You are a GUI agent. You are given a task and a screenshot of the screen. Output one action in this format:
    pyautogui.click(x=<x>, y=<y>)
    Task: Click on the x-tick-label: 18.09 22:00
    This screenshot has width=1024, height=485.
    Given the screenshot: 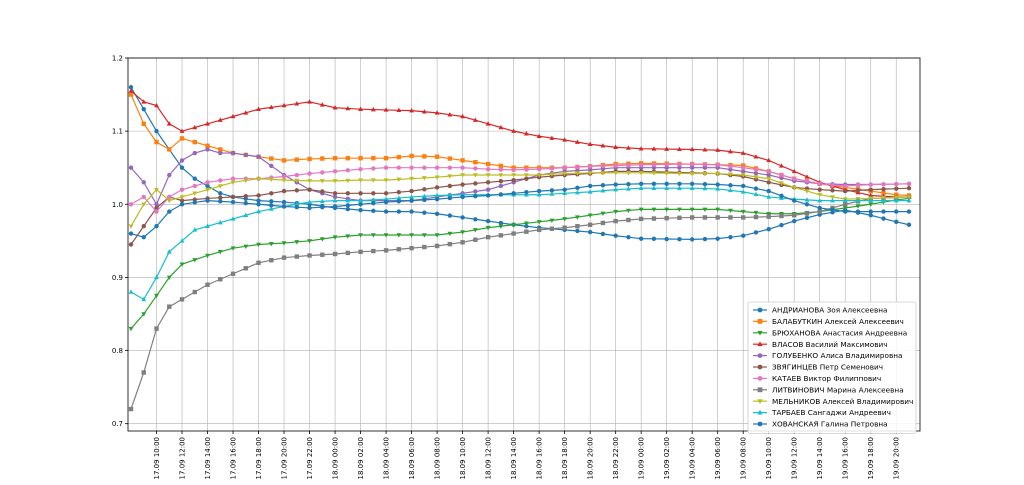 What is the action you would take?
    pyautogui.click(x=616, y=458)
    